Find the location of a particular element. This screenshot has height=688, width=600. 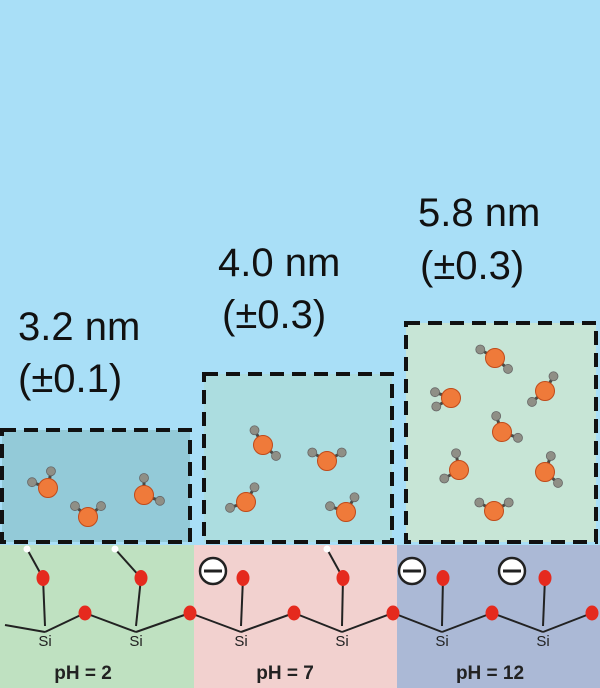

ph-label-7: pH = 7 is located at coordinates (285, 673).